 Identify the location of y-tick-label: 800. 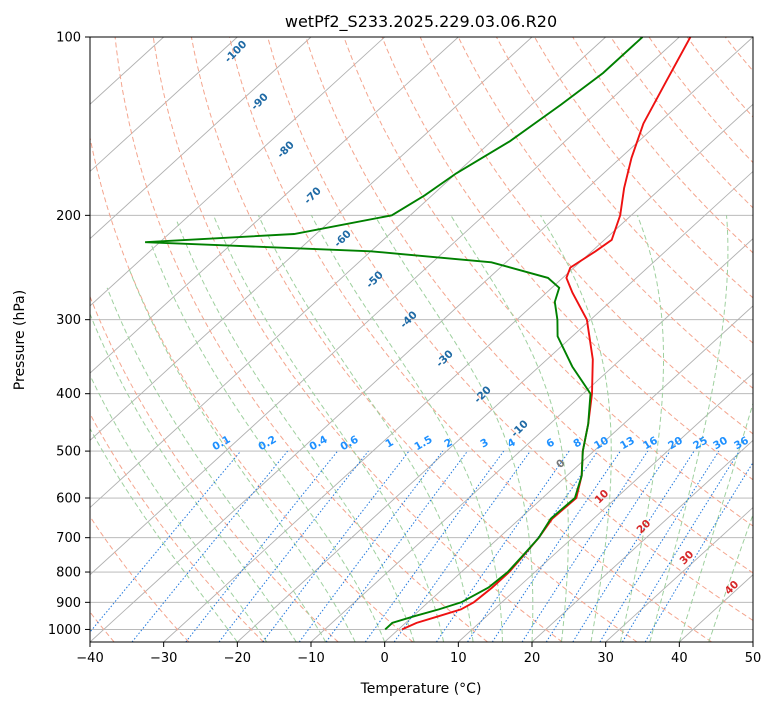
(68, 573).